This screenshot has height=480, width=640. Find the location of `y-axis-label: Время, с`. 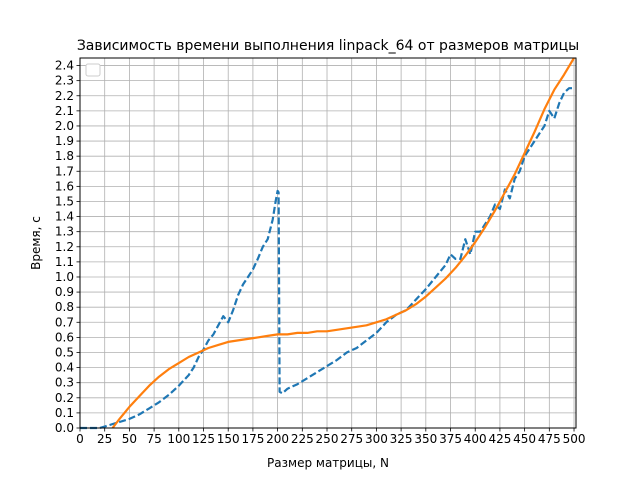

y-axis-label: Время, с is located at coordinates (36, 243).